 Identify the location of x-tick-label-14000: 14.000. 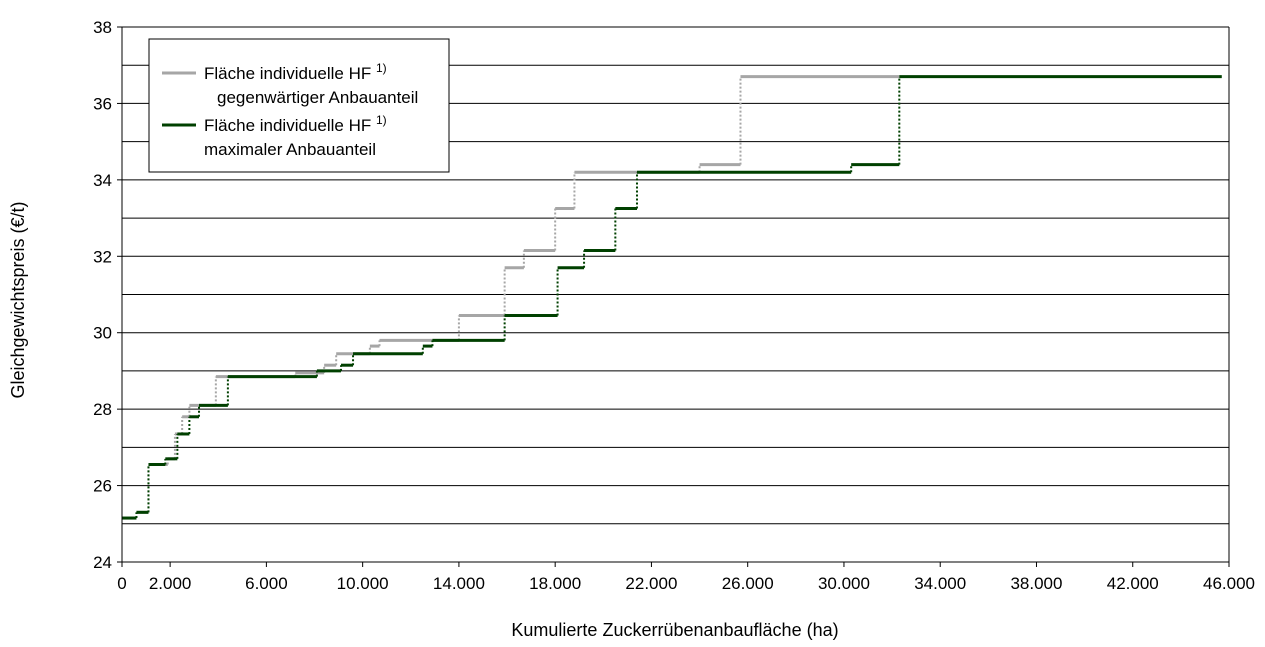
(459, 583).